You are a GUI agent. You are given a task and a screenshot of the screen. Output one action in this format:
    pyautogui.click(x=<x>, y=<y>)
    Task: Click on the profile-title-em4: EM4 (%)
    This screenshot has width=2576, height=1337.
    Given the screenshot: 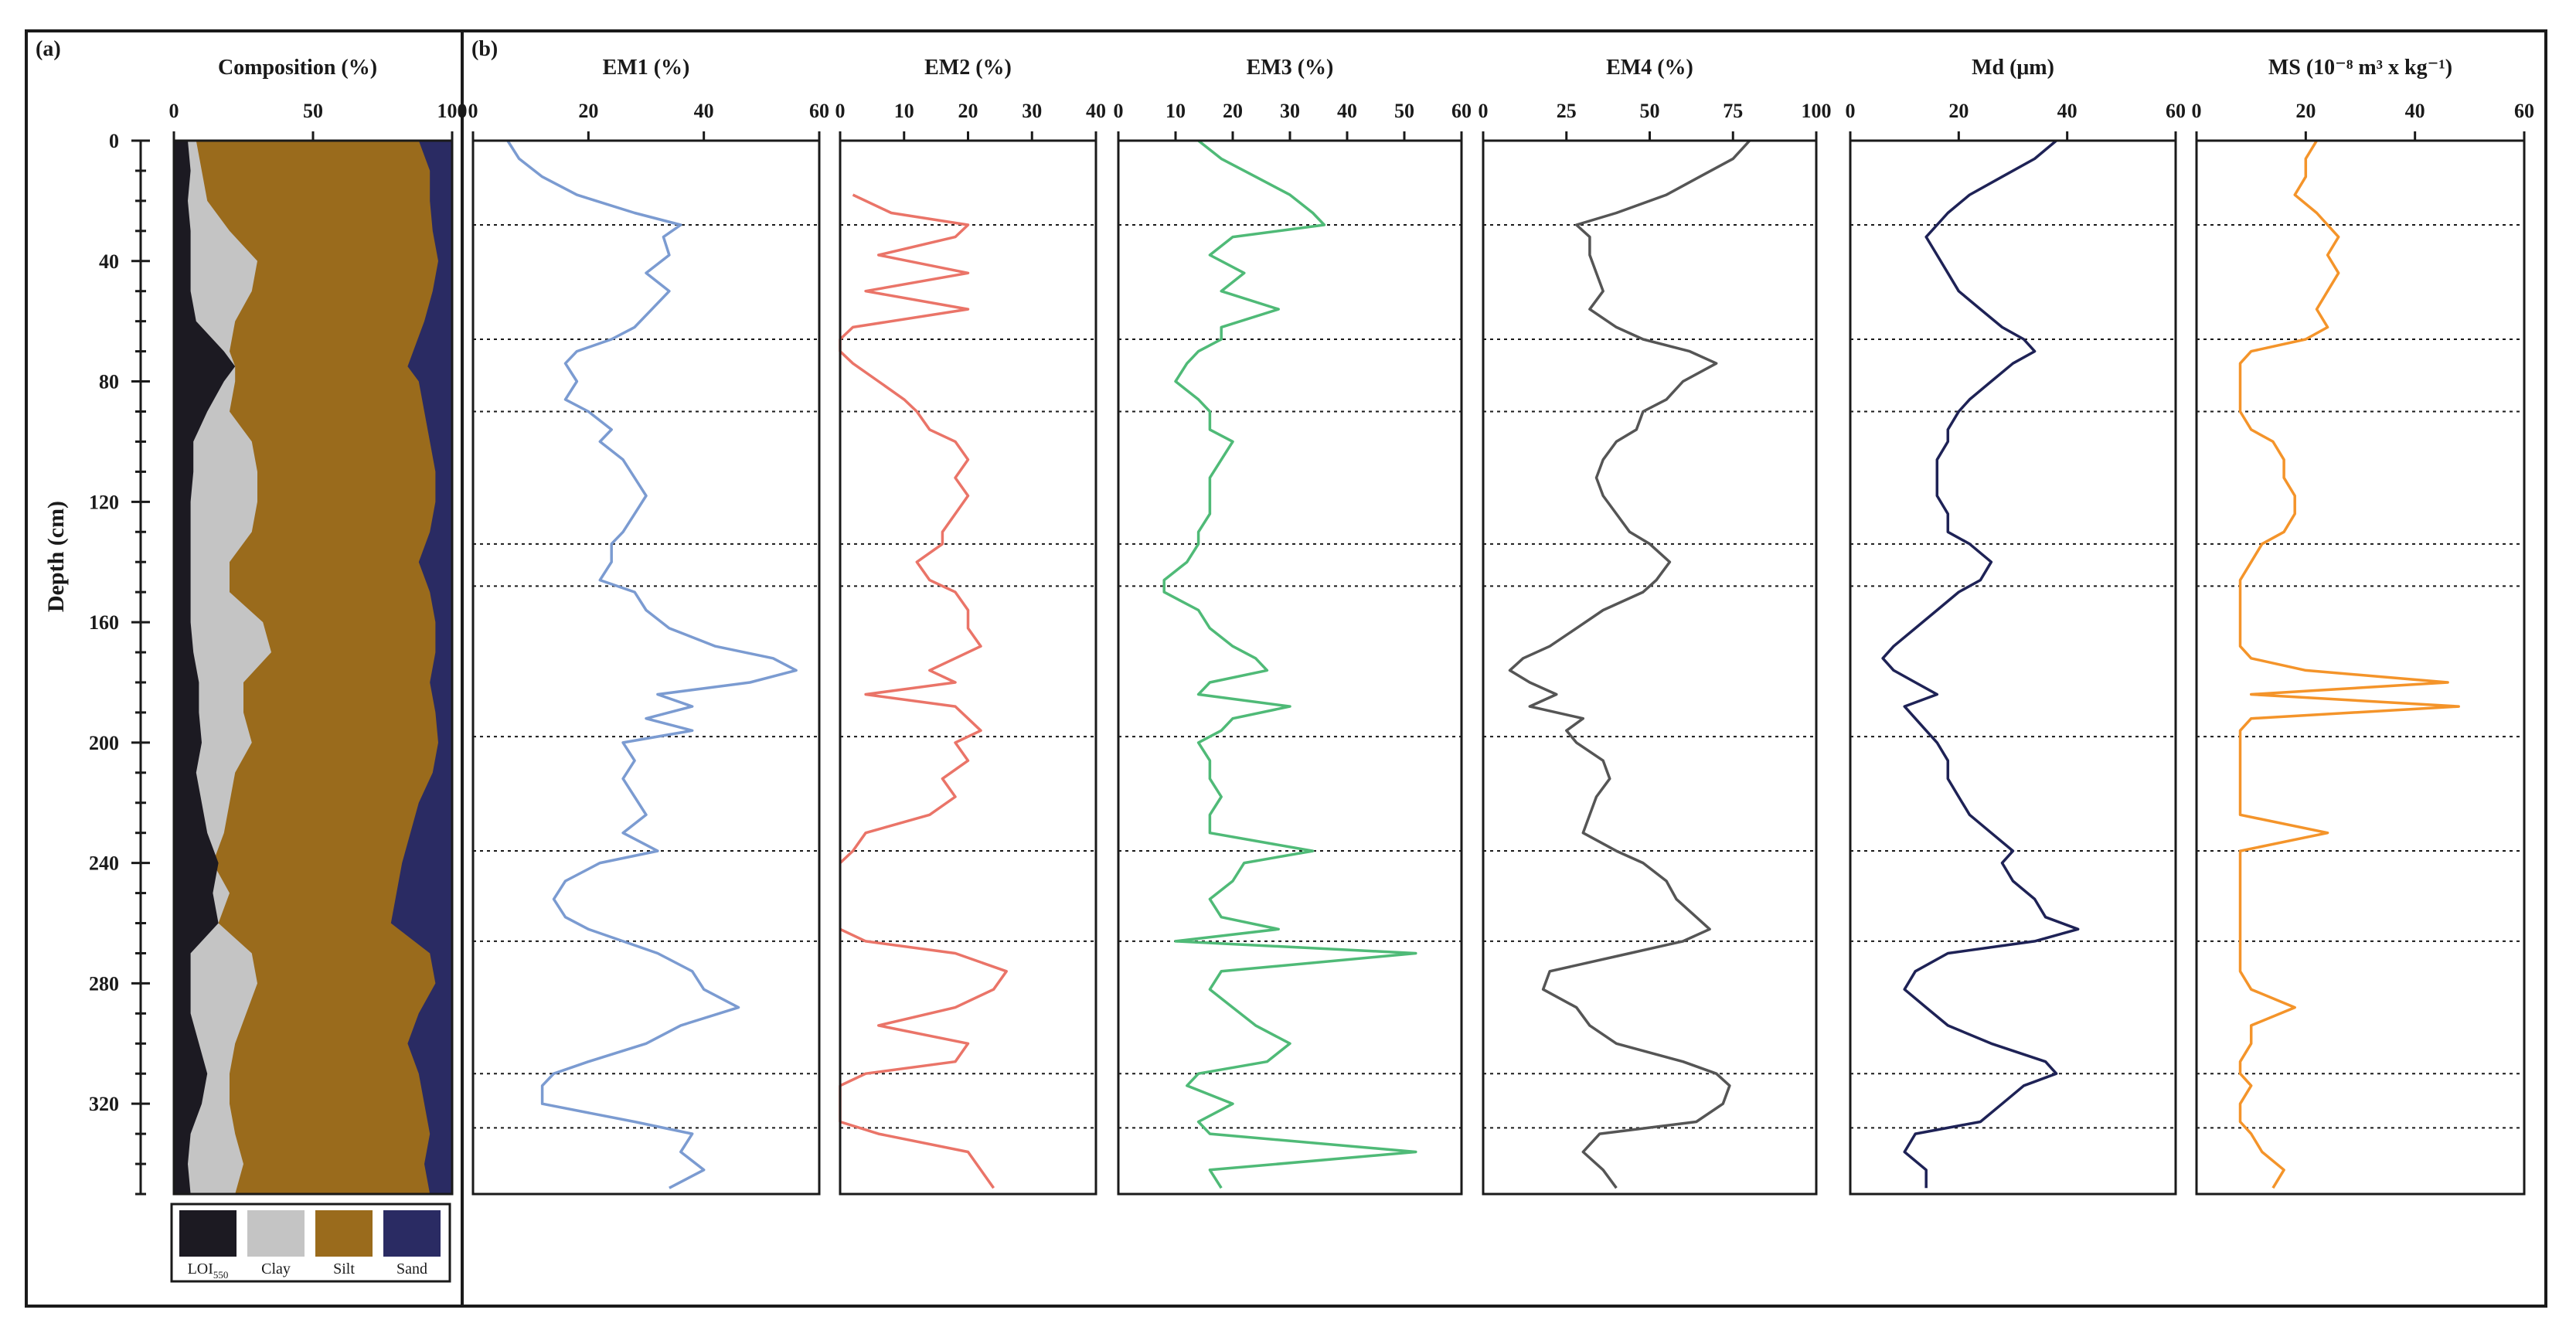 What is the action you would take?
    pyautogui.click(x=1649, y=68)
    